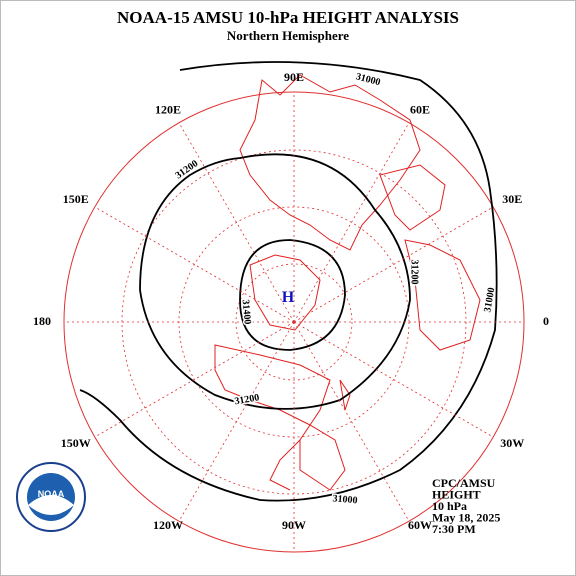 The width and height of the screenshot is (576, 576). I want to click on longitude-label: 180, so click(42, 321).